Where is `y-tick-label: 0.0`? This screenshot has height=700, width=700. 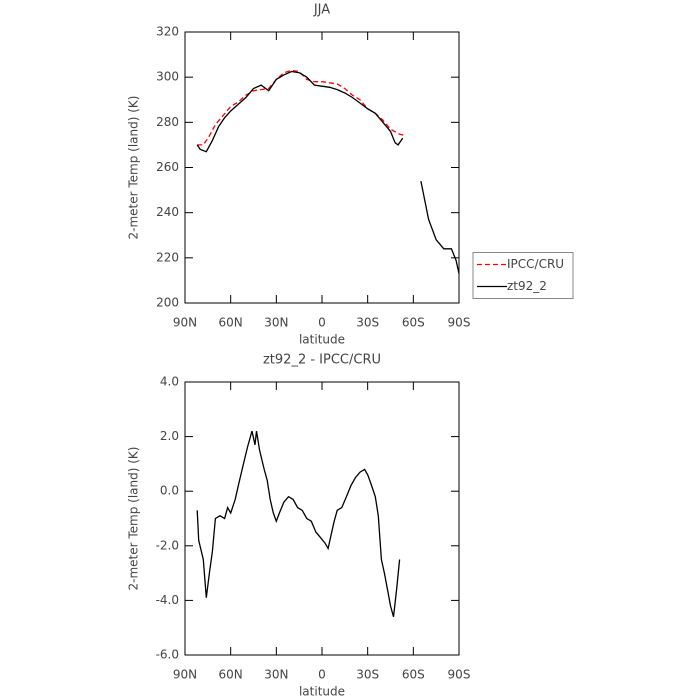
y-tick-label: 0.0 is located at coordinates (169, 491).